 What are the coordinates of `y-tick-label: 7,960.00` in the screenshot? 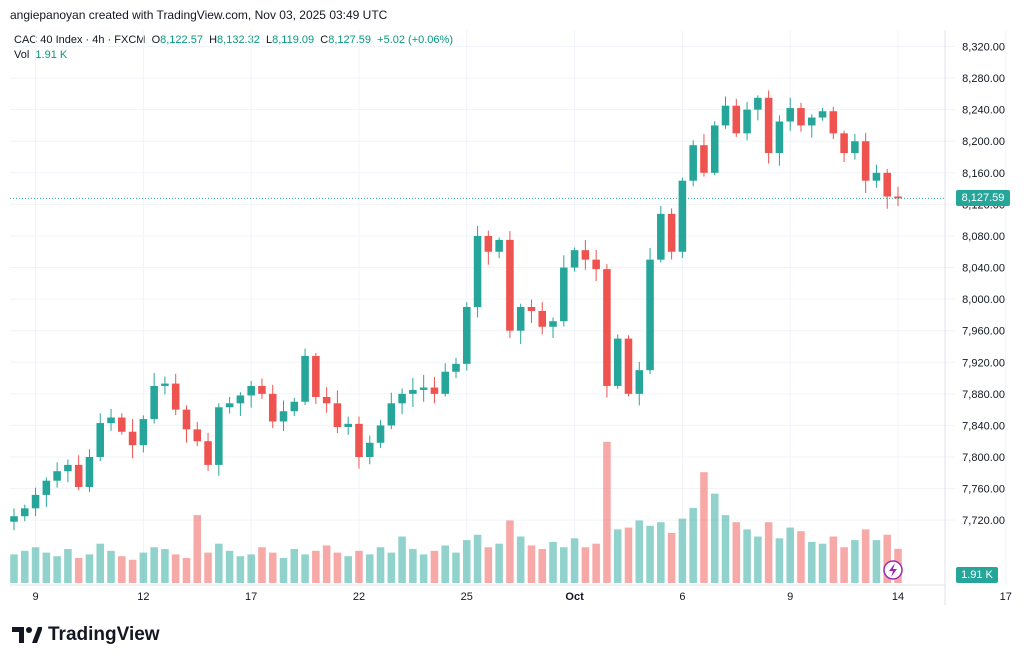 It's located at (983, 332).